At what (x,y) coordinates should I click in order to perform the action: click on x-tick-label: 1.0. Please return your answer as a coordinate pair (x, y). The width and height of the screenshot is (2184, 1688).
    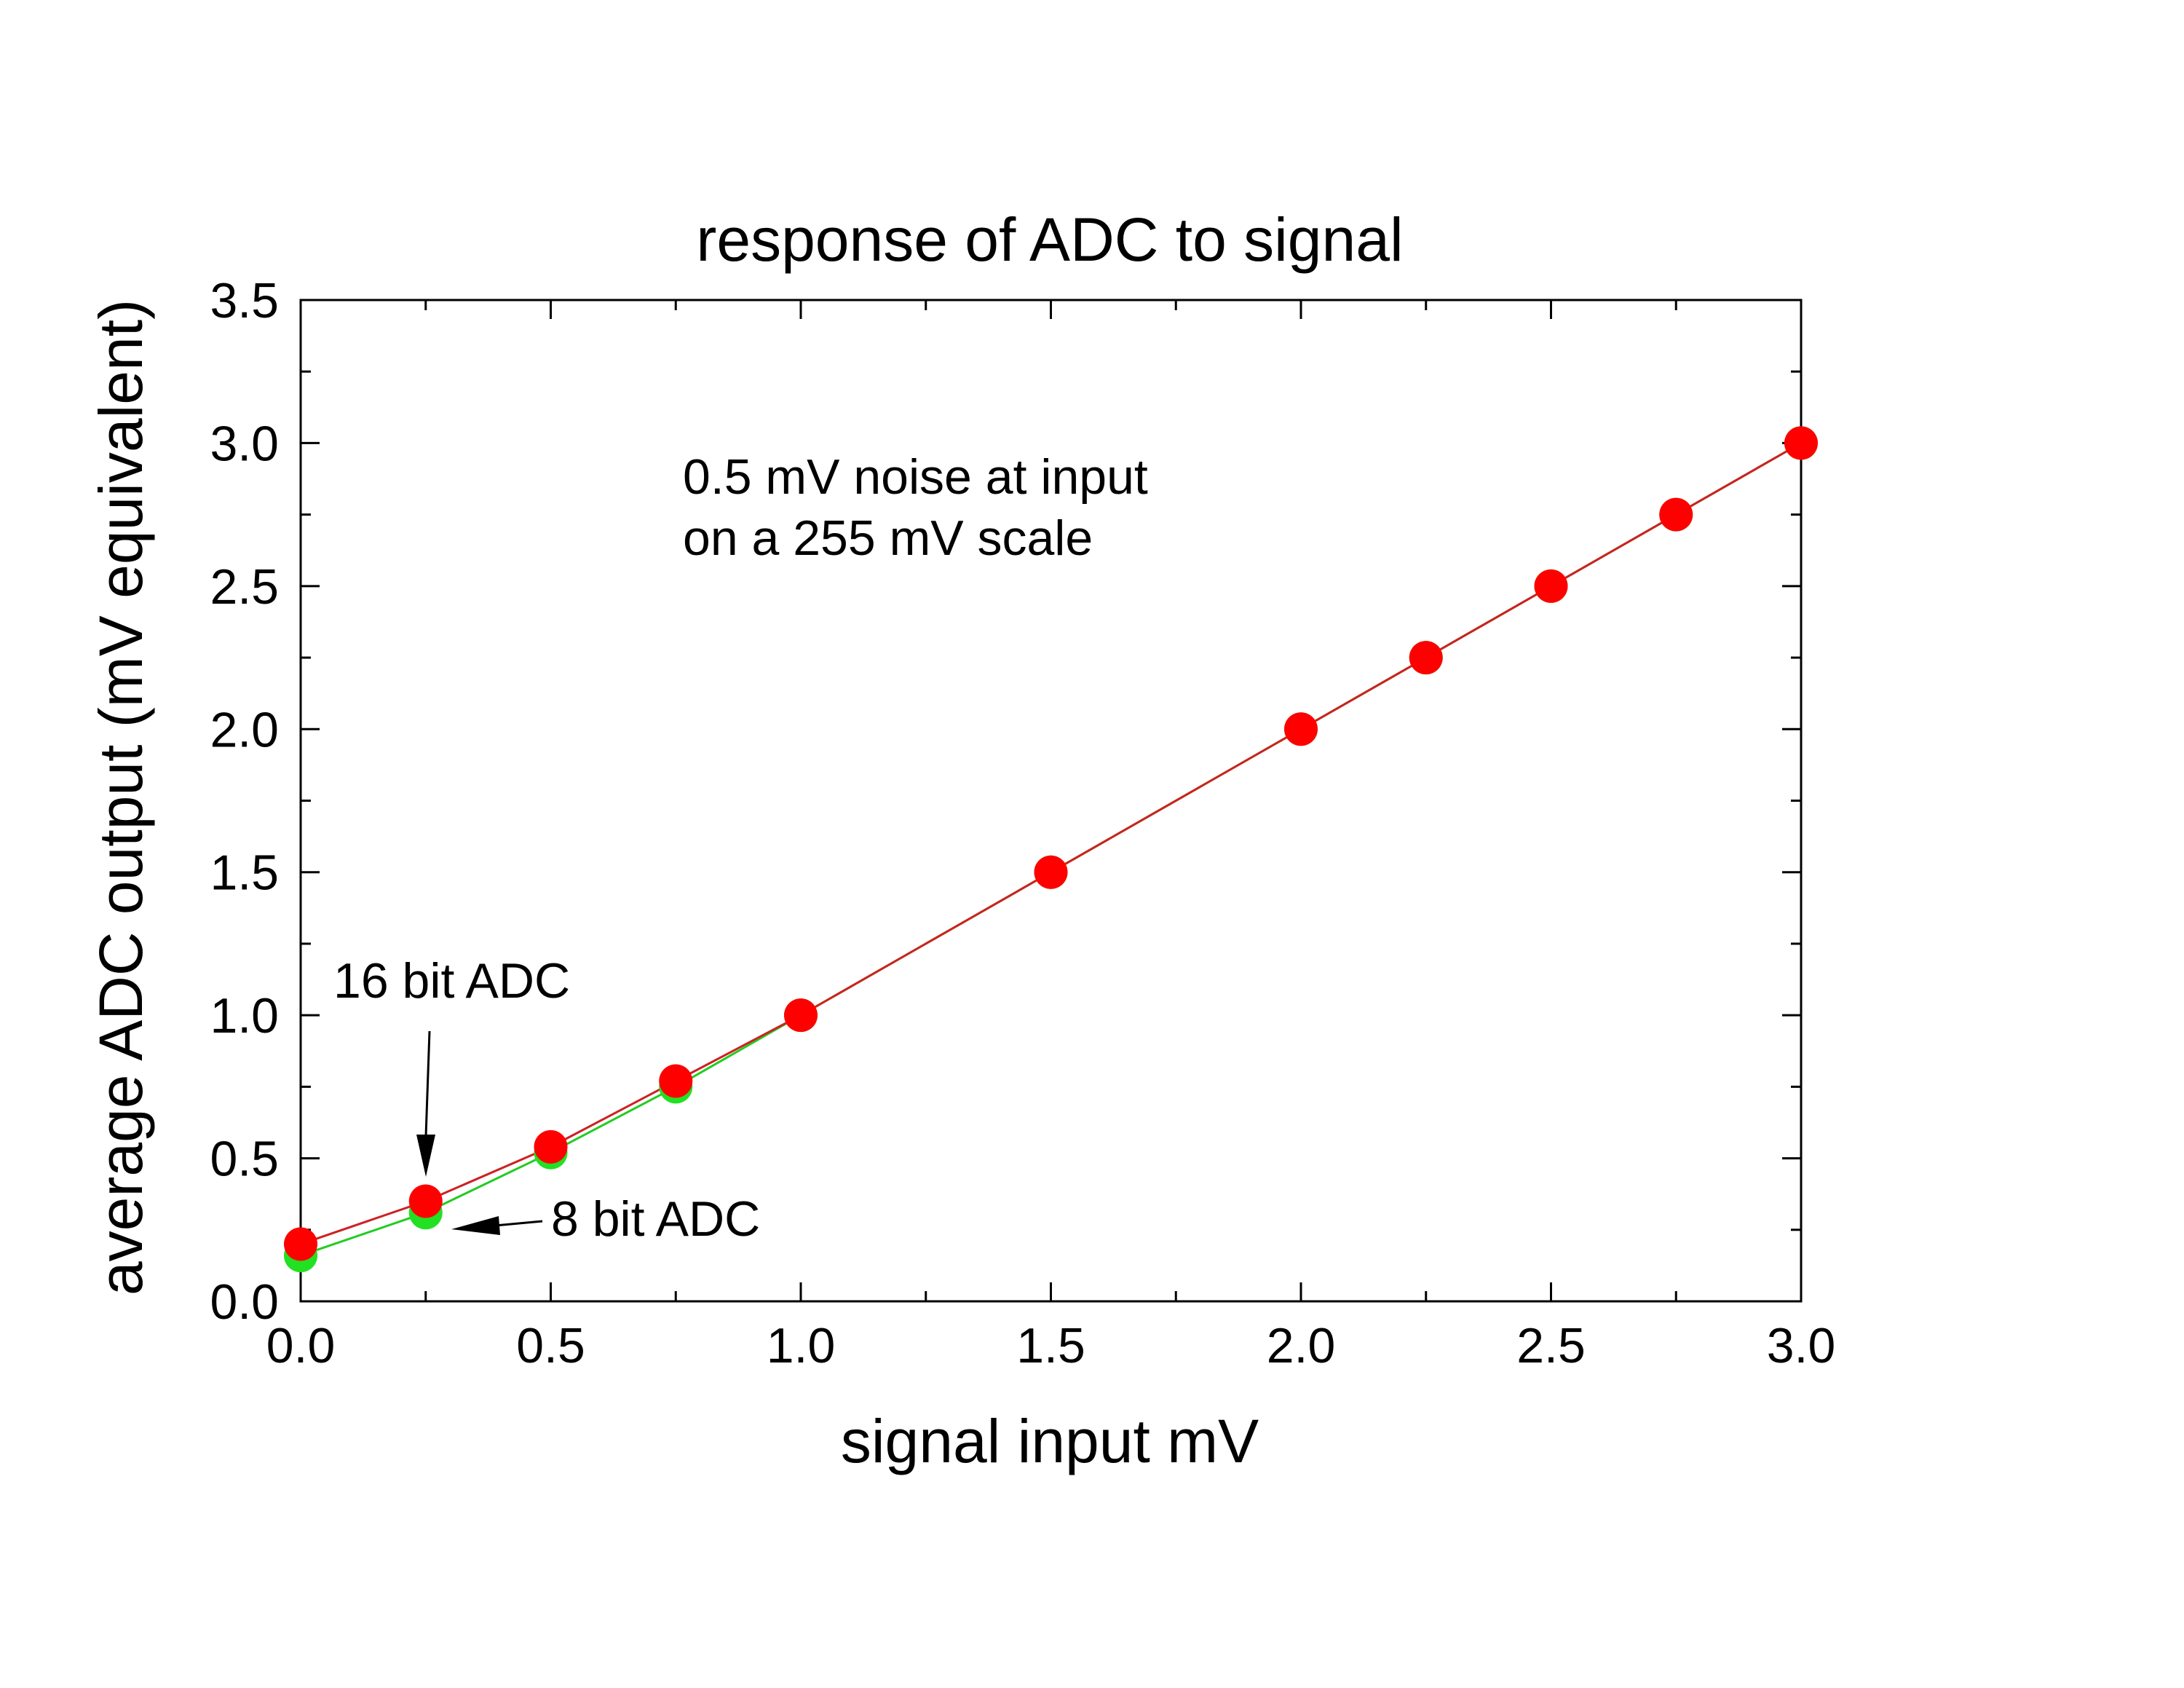
    Looking at the image, I should click on (801, 1345).